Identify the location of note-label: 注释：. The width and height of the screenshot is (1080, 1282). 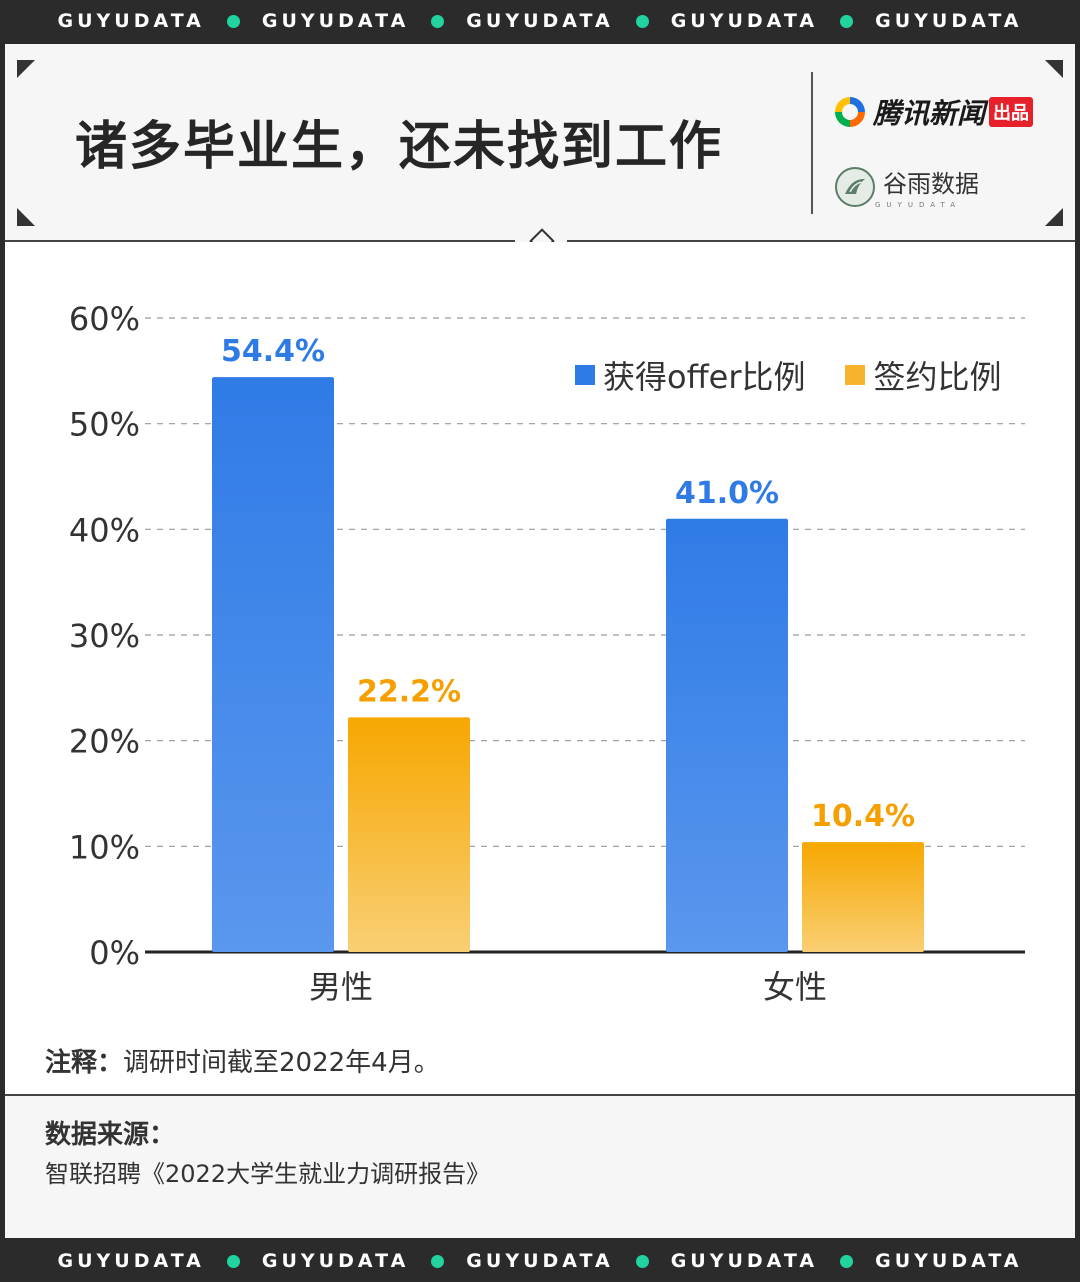
(84, 1063).